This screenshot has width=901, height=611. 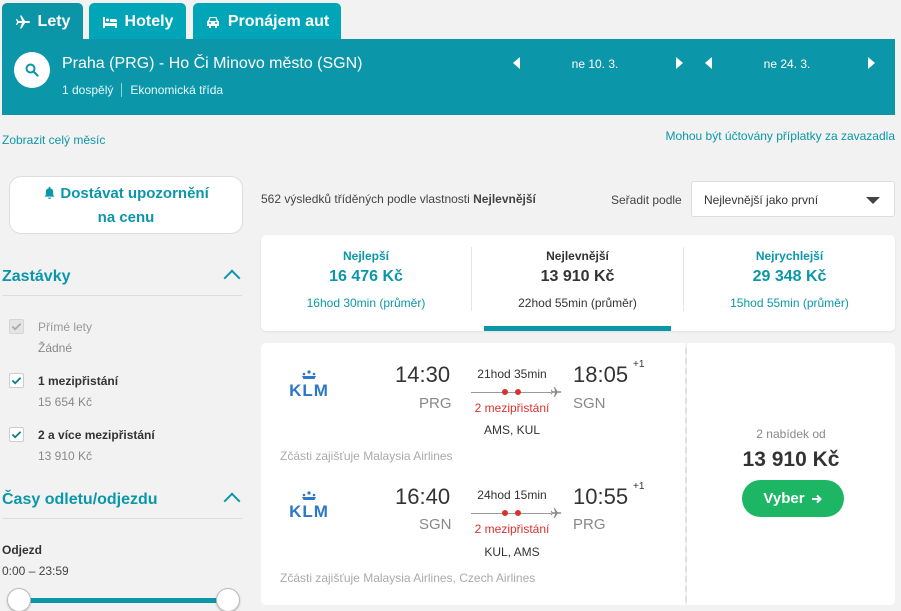 I want to click on cabin-text: Ekonomická třída, so click(x=177, y=90).